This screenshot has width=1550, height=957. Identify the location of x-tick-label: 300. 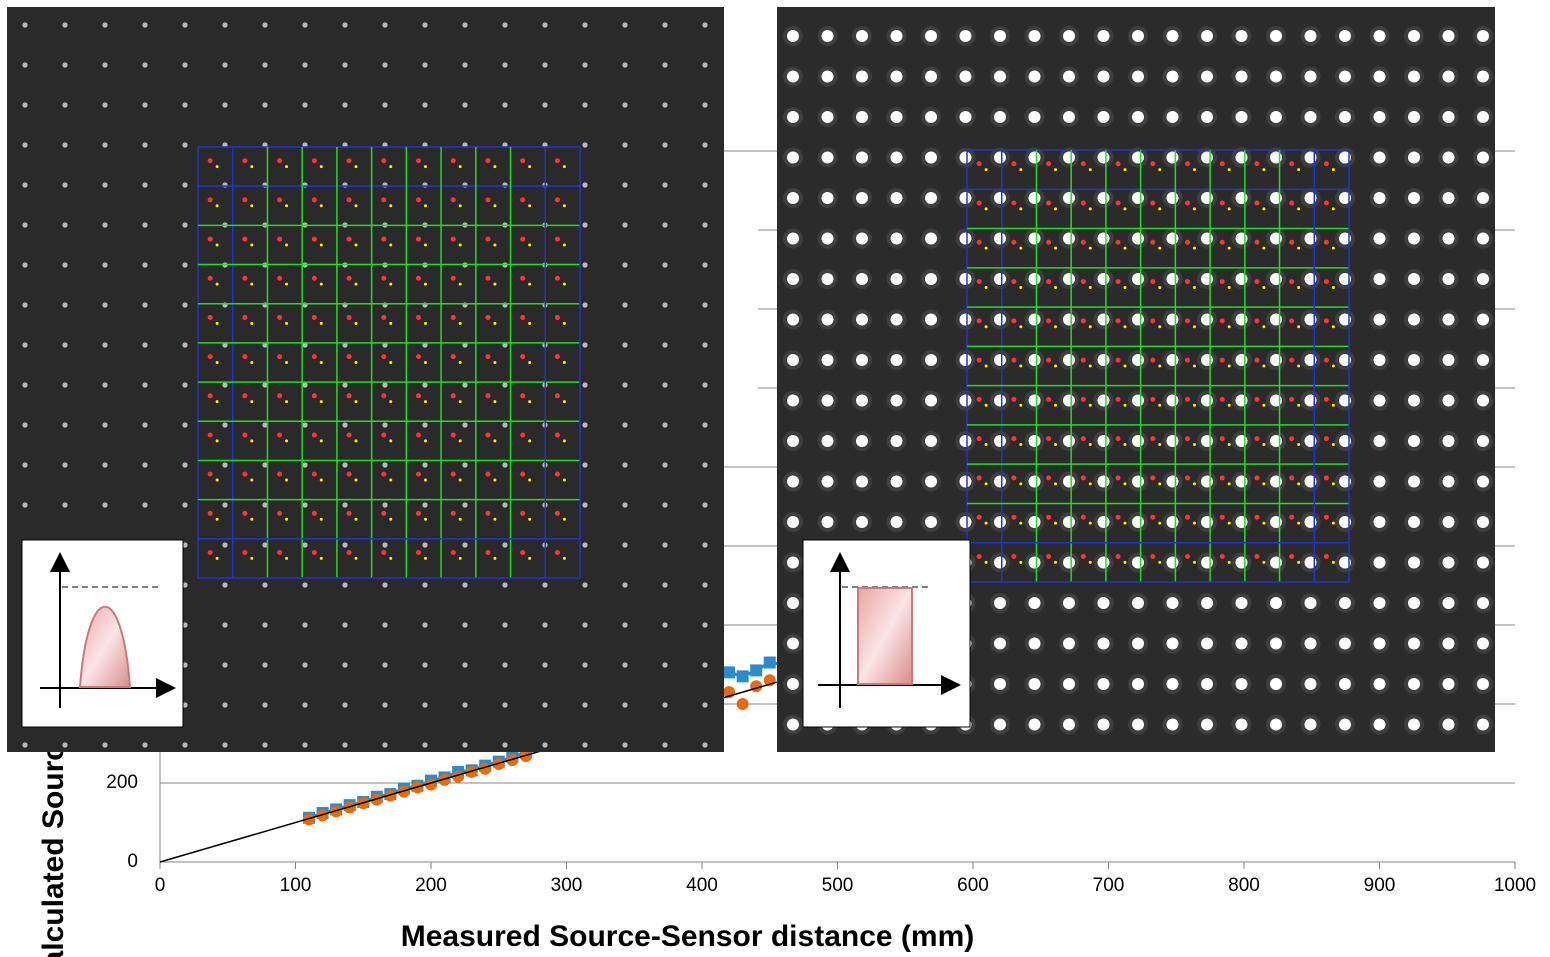
(567, 885).